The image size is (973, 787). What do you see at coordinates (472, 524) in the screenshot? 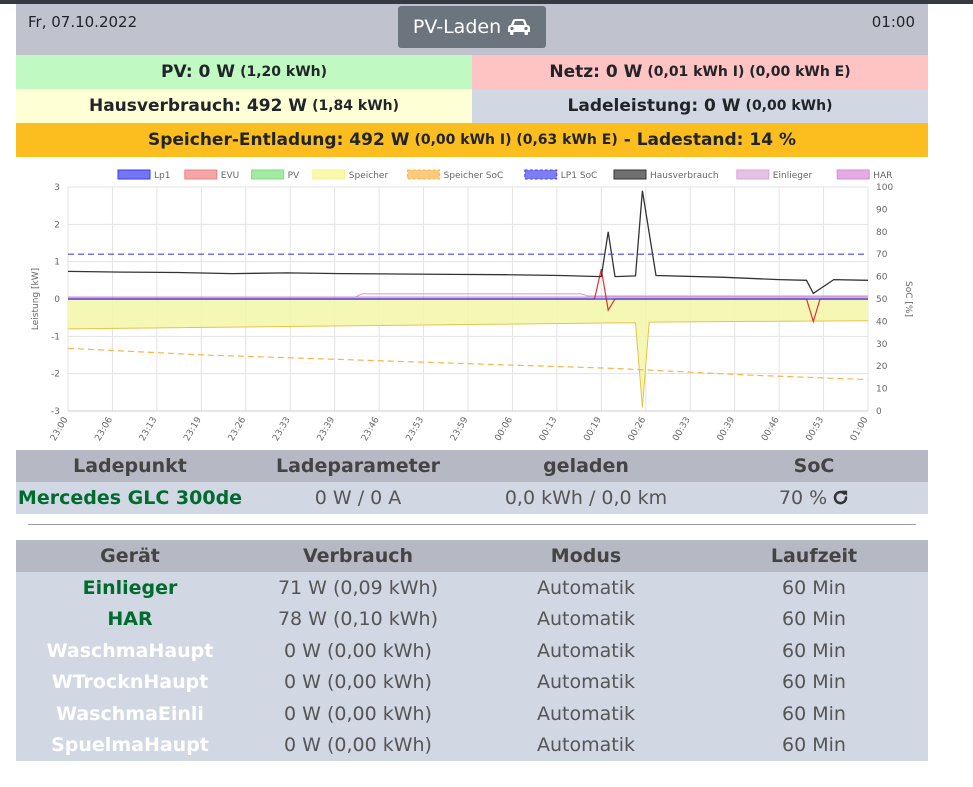
I see `section-divider` at bounding box center [472, 524].